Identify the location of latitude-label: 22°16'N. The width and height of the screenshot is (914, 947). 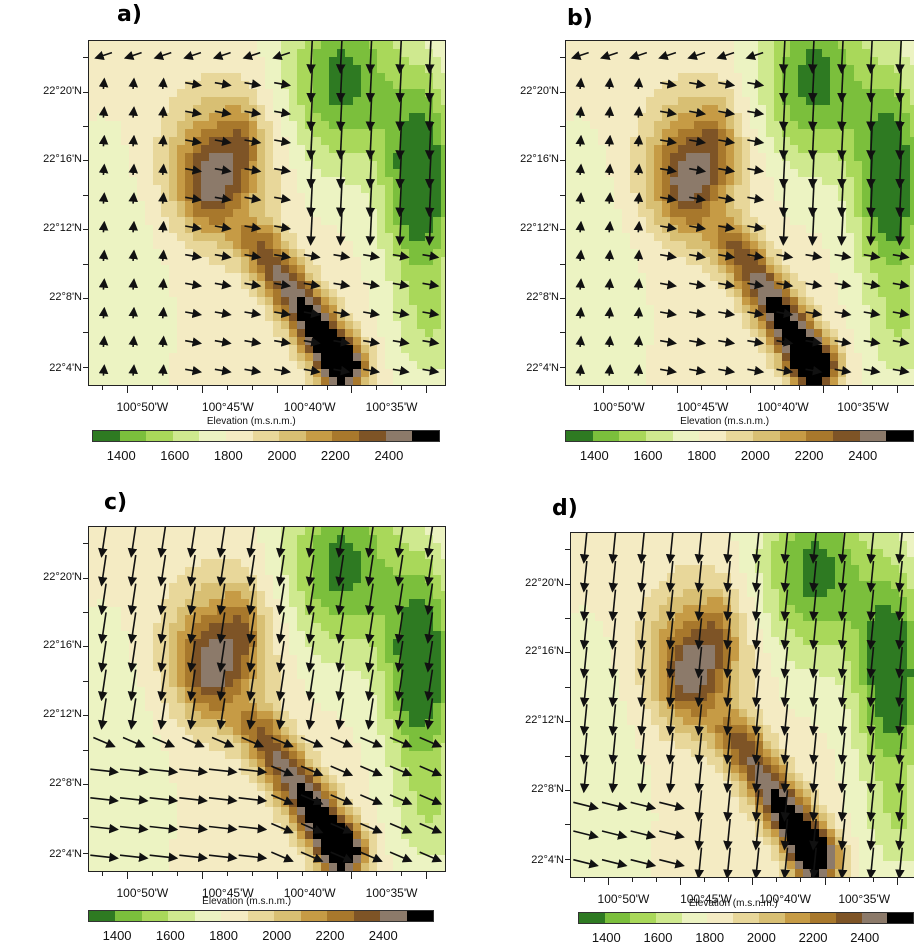
(62, 159).